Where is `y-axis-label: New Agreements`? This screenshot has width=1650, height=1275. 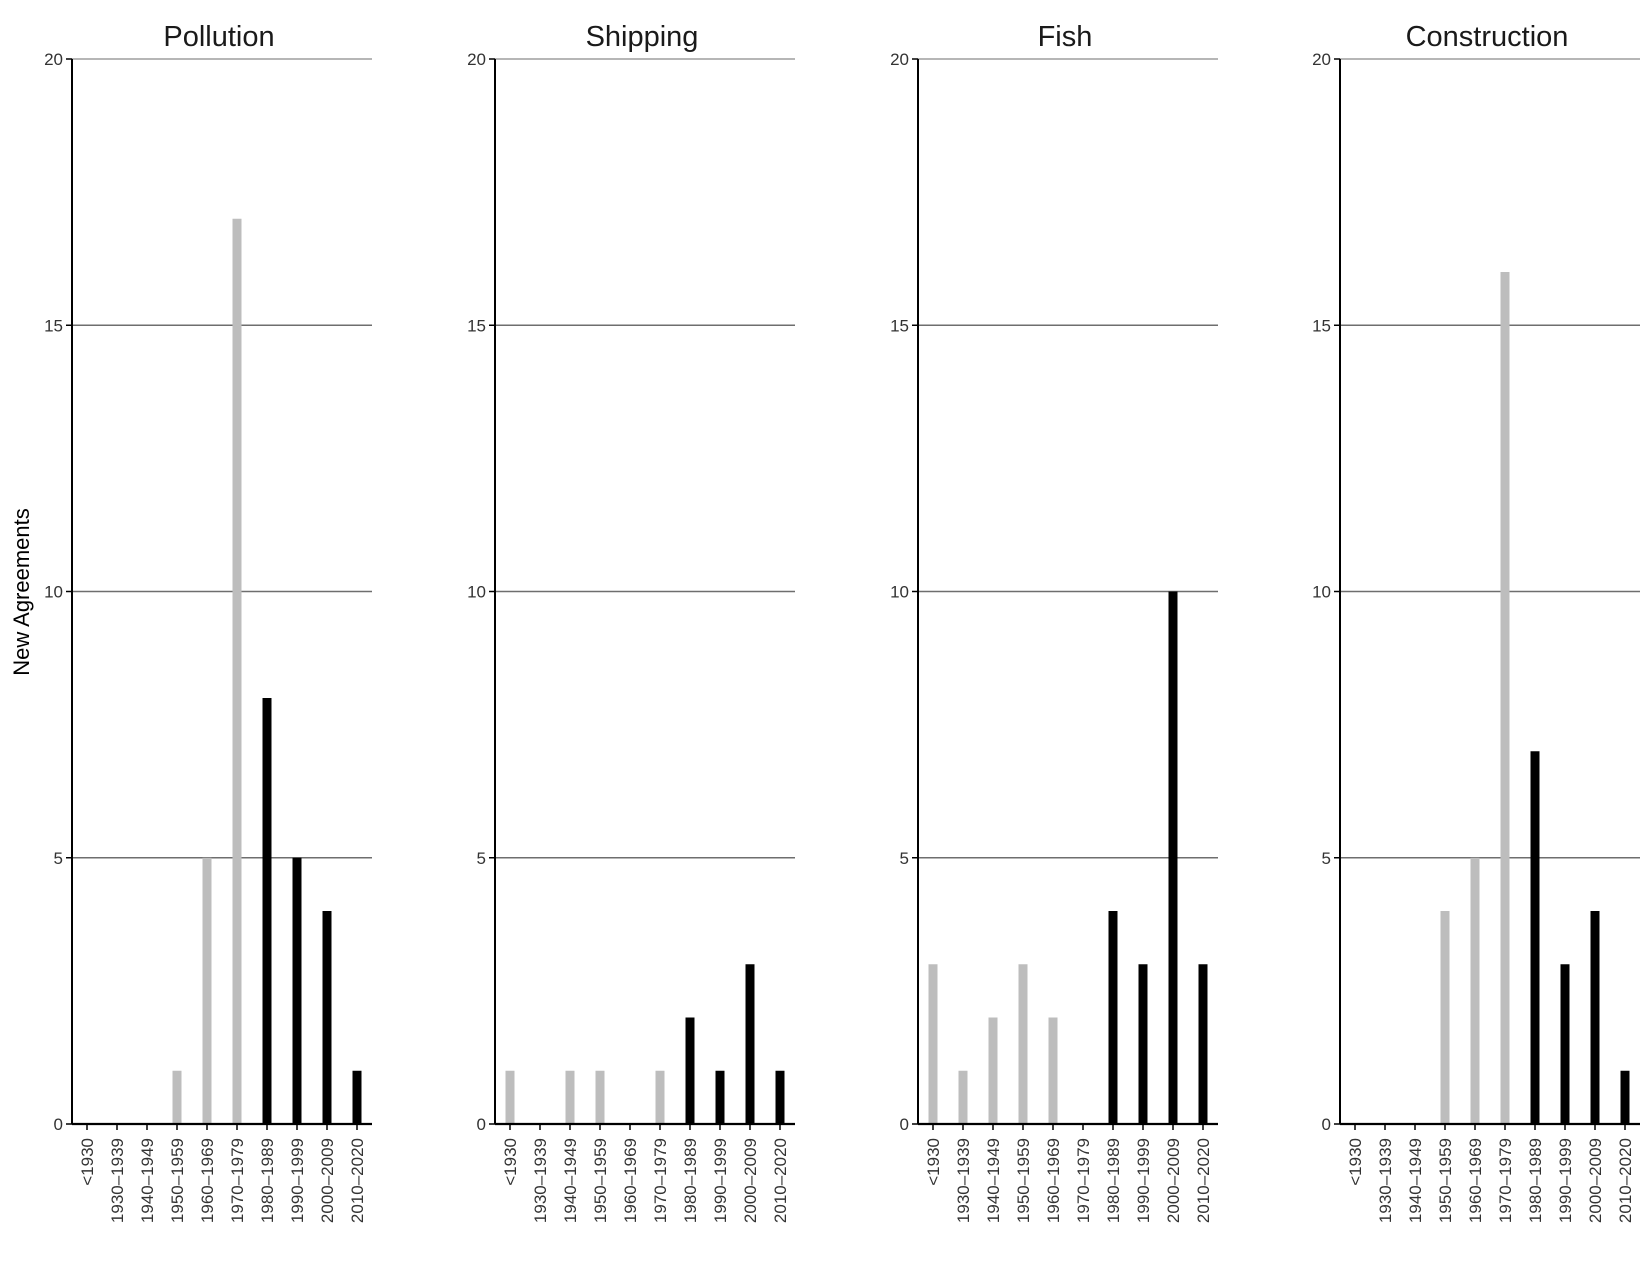
y-axis-label: New Agreements is located at coordinates (21, 592).